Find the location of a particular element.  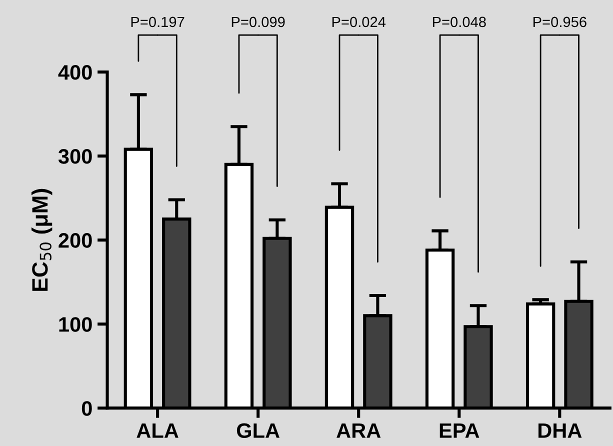

text: P=0.197 is located at coordinates (157, 22).